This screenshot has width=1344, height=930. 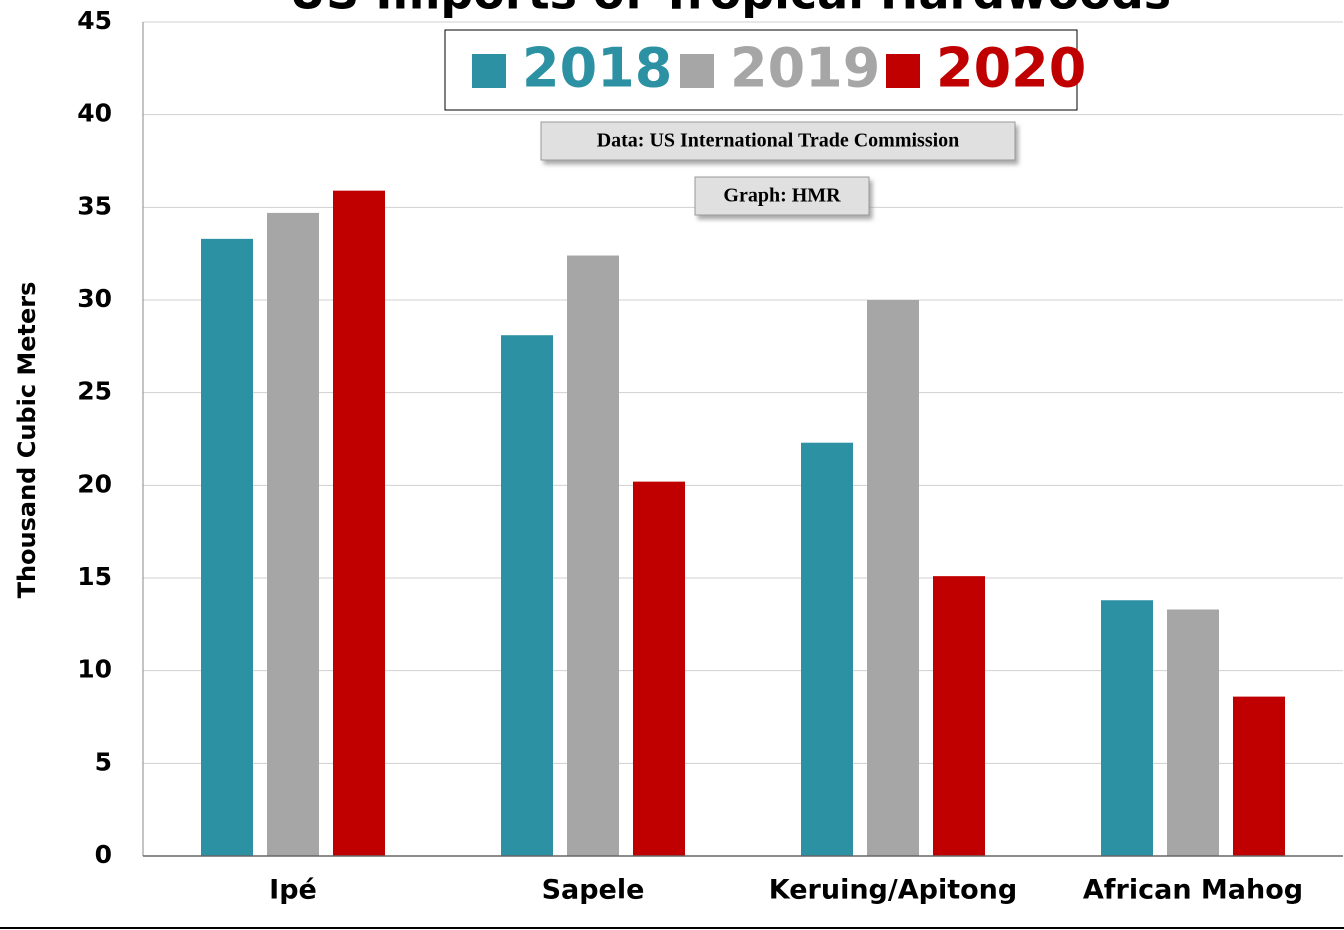 What do you see at coordinates (103, 761) in the screenshot?
I see `y-tick-label: 5` at bounding box center [103, 761].